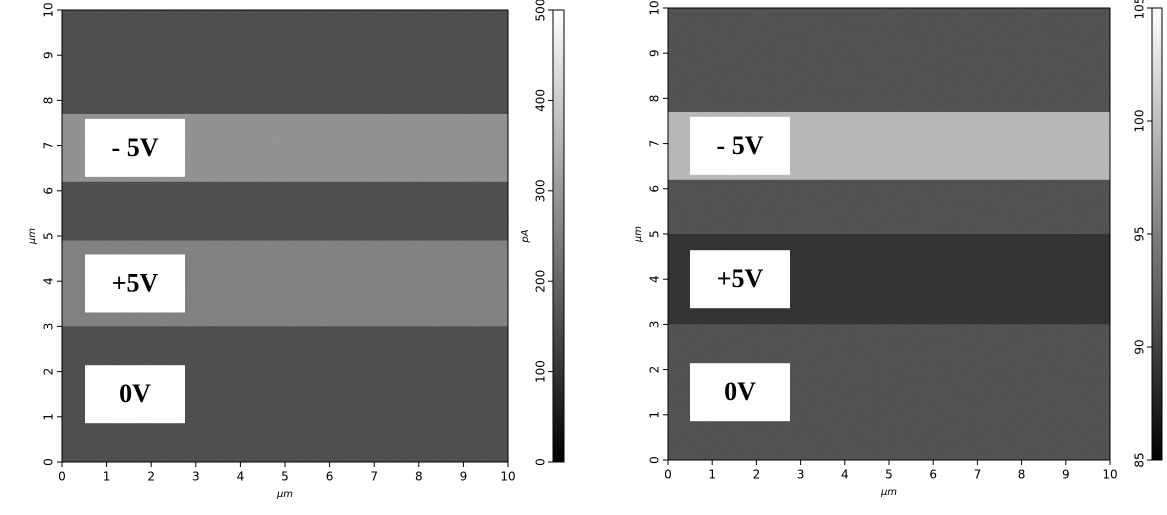  I want to click on colorbar-label: pA, so click(525, 236).